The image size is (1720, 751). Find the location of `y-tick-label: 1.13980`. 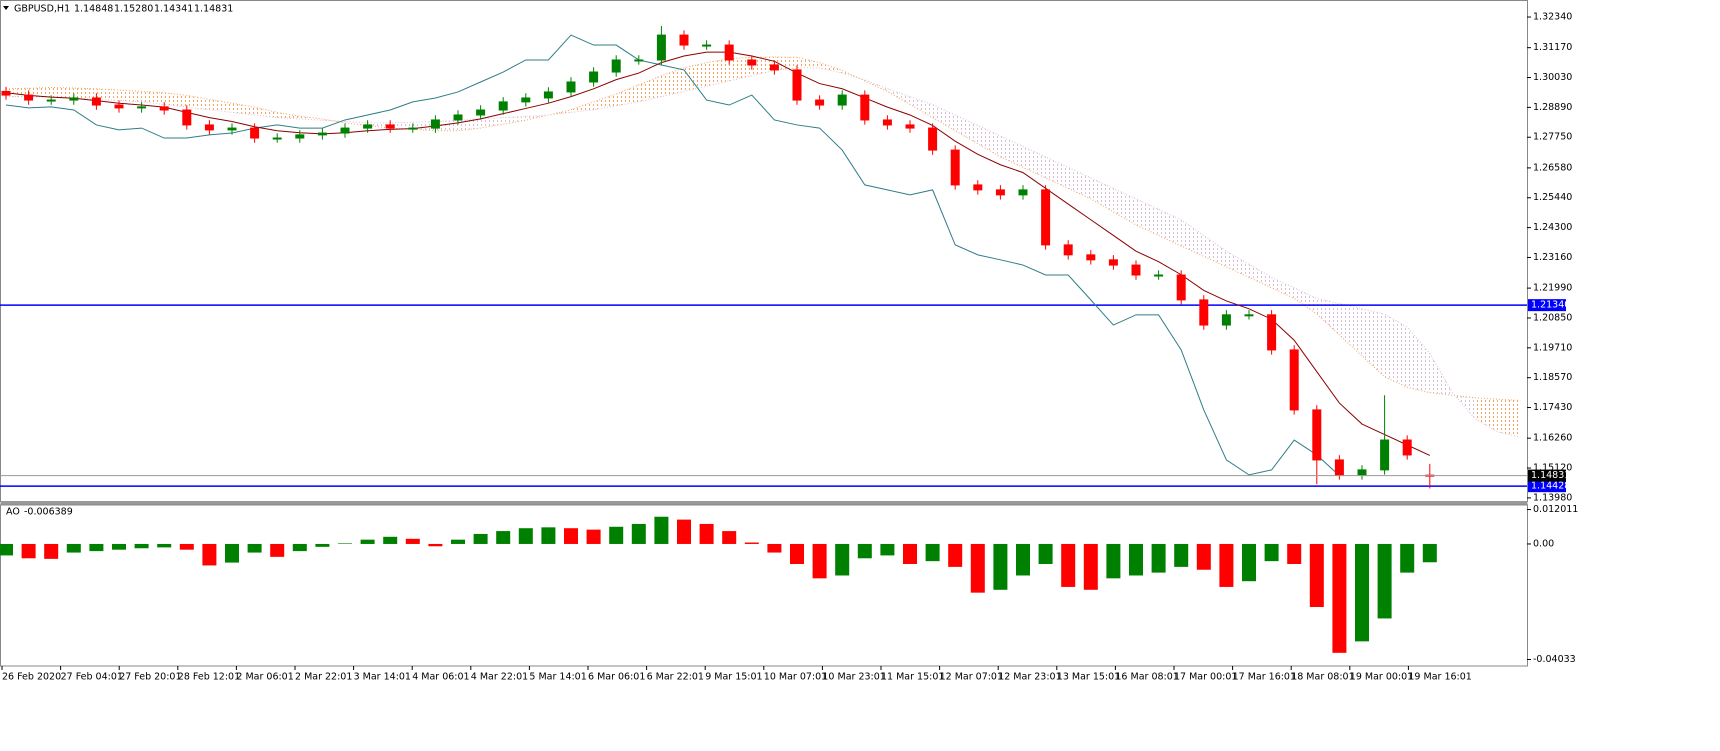

y-tick-label: 1.13980 is located at coordinates (1552, 497).